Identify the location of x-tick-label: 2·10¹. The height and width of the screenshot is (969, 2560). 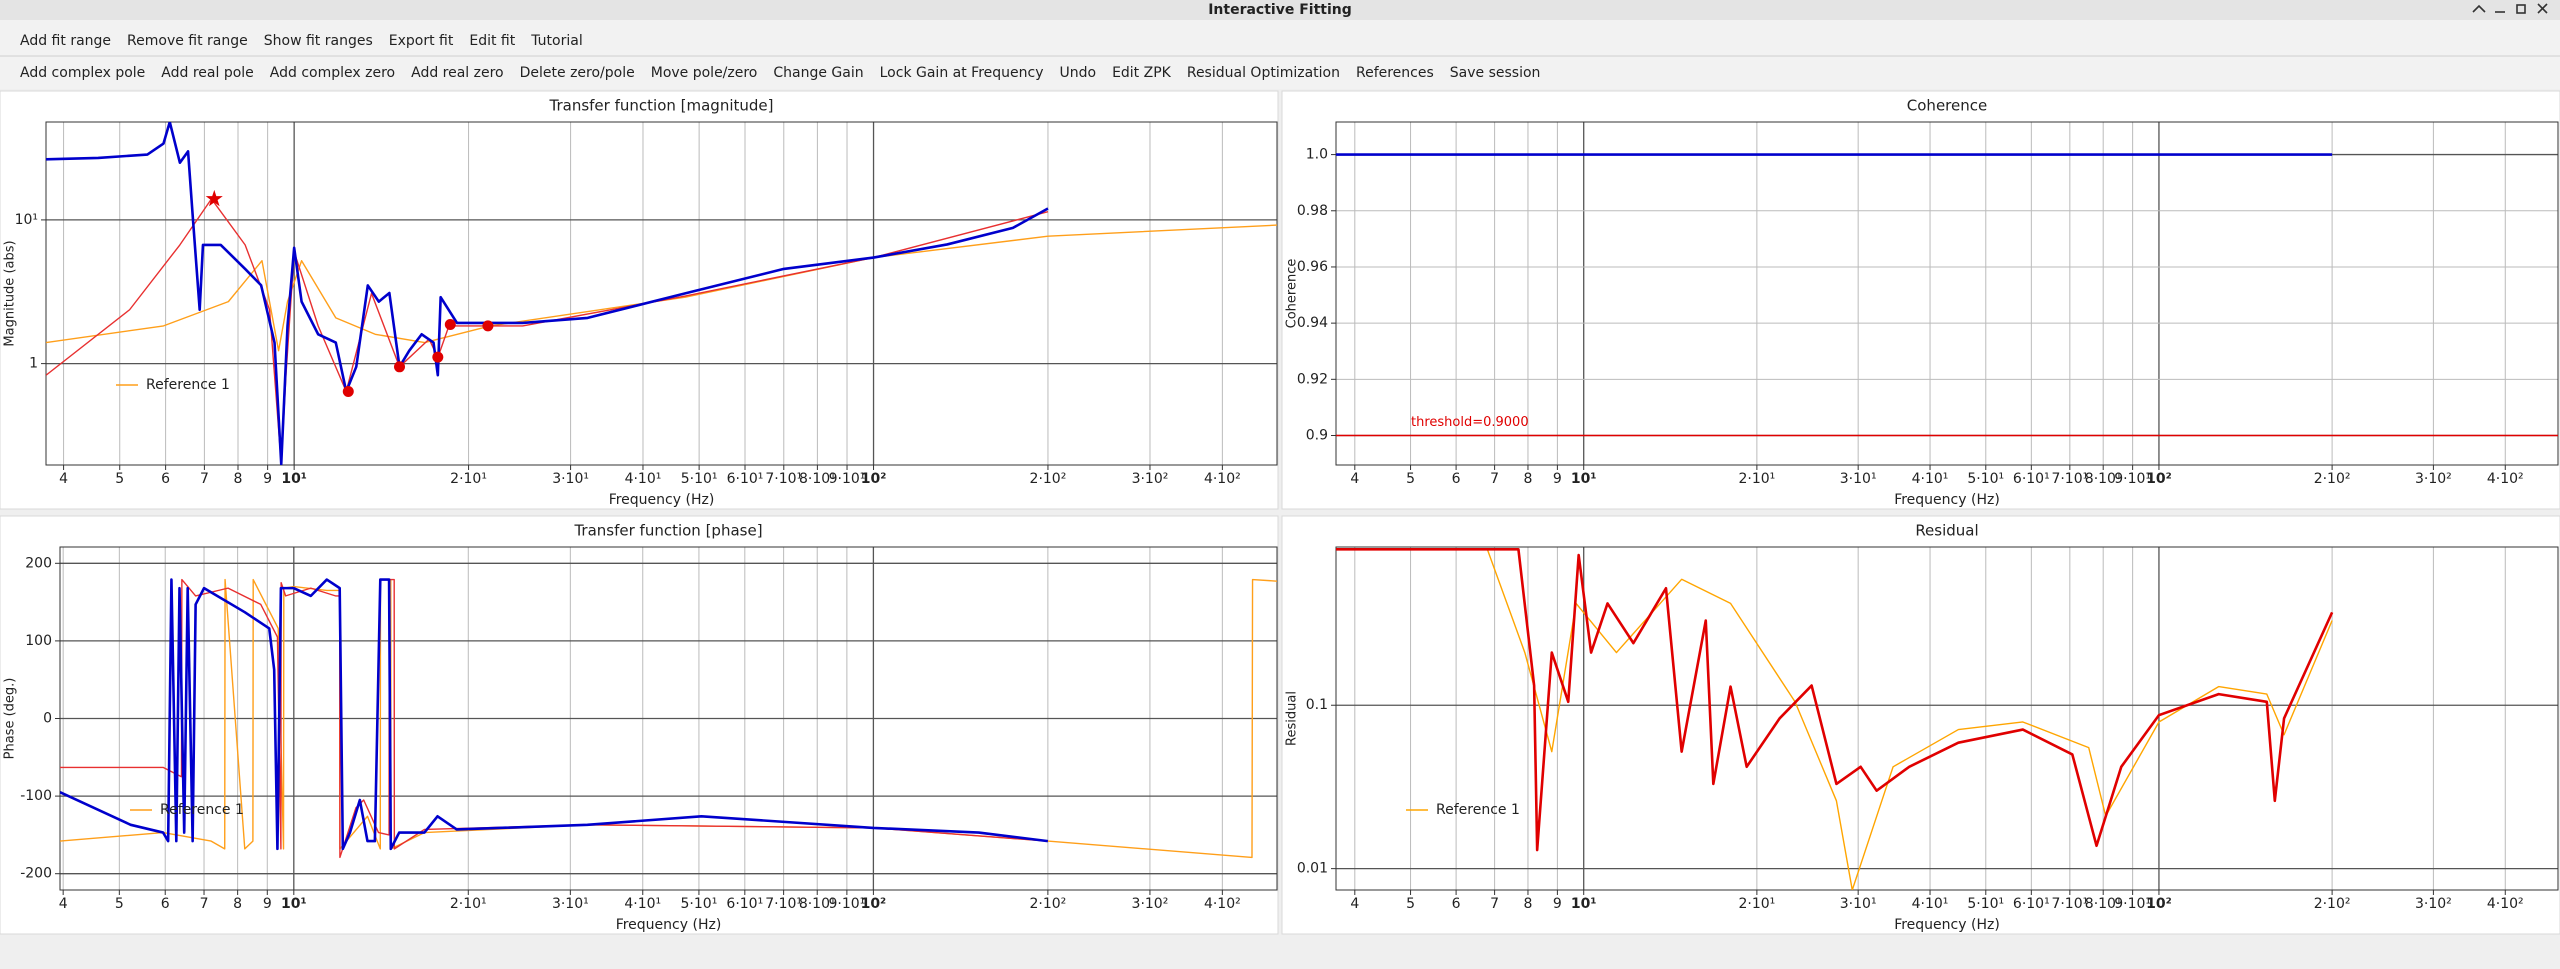
(1756, 479).